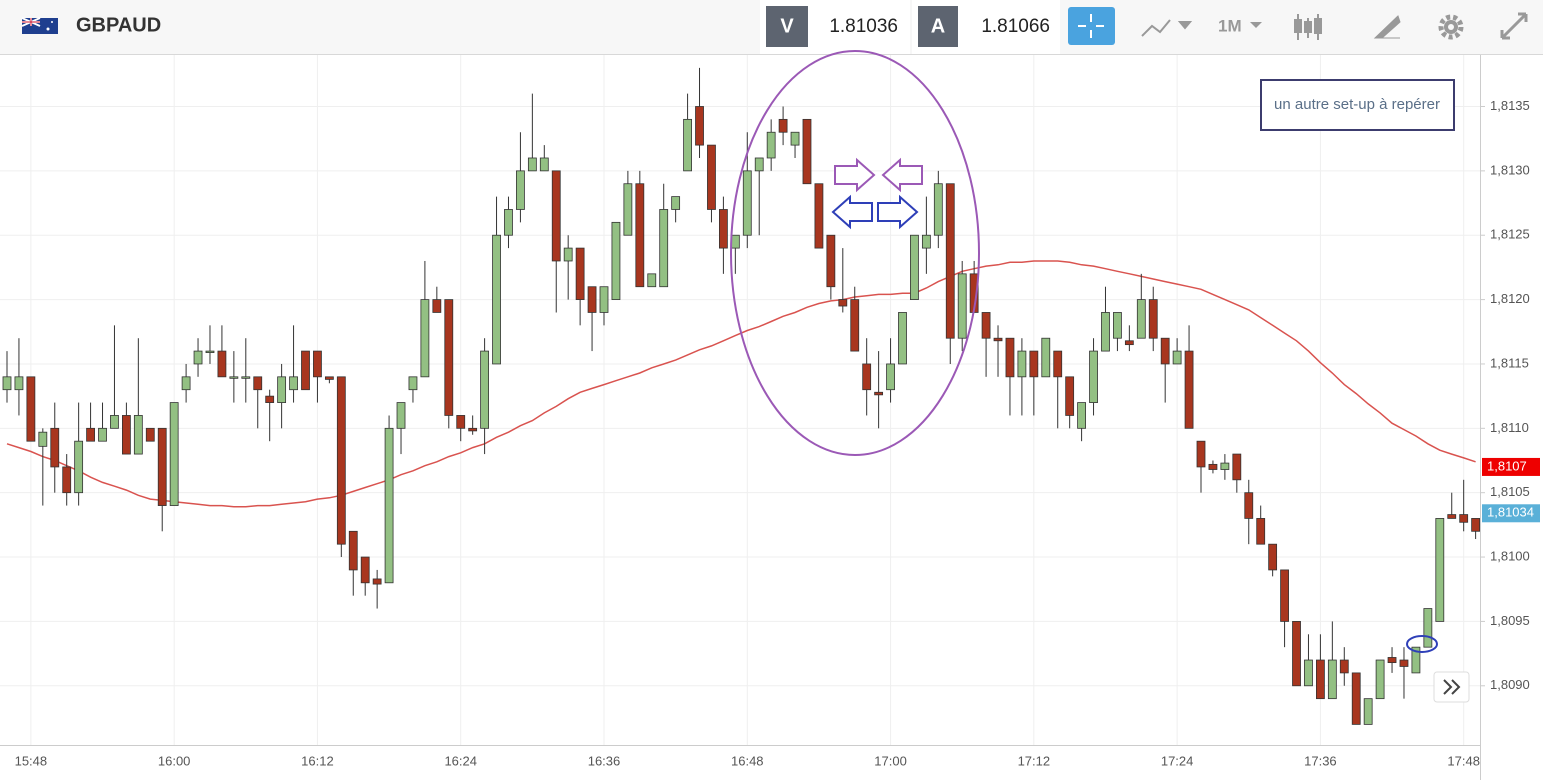 The height and width of the screenshot is (780, 1543). What do you see at coordinates (855, 253) in the screenshot?
I see `highlight-ellipse` at bounding box center [855, 253].